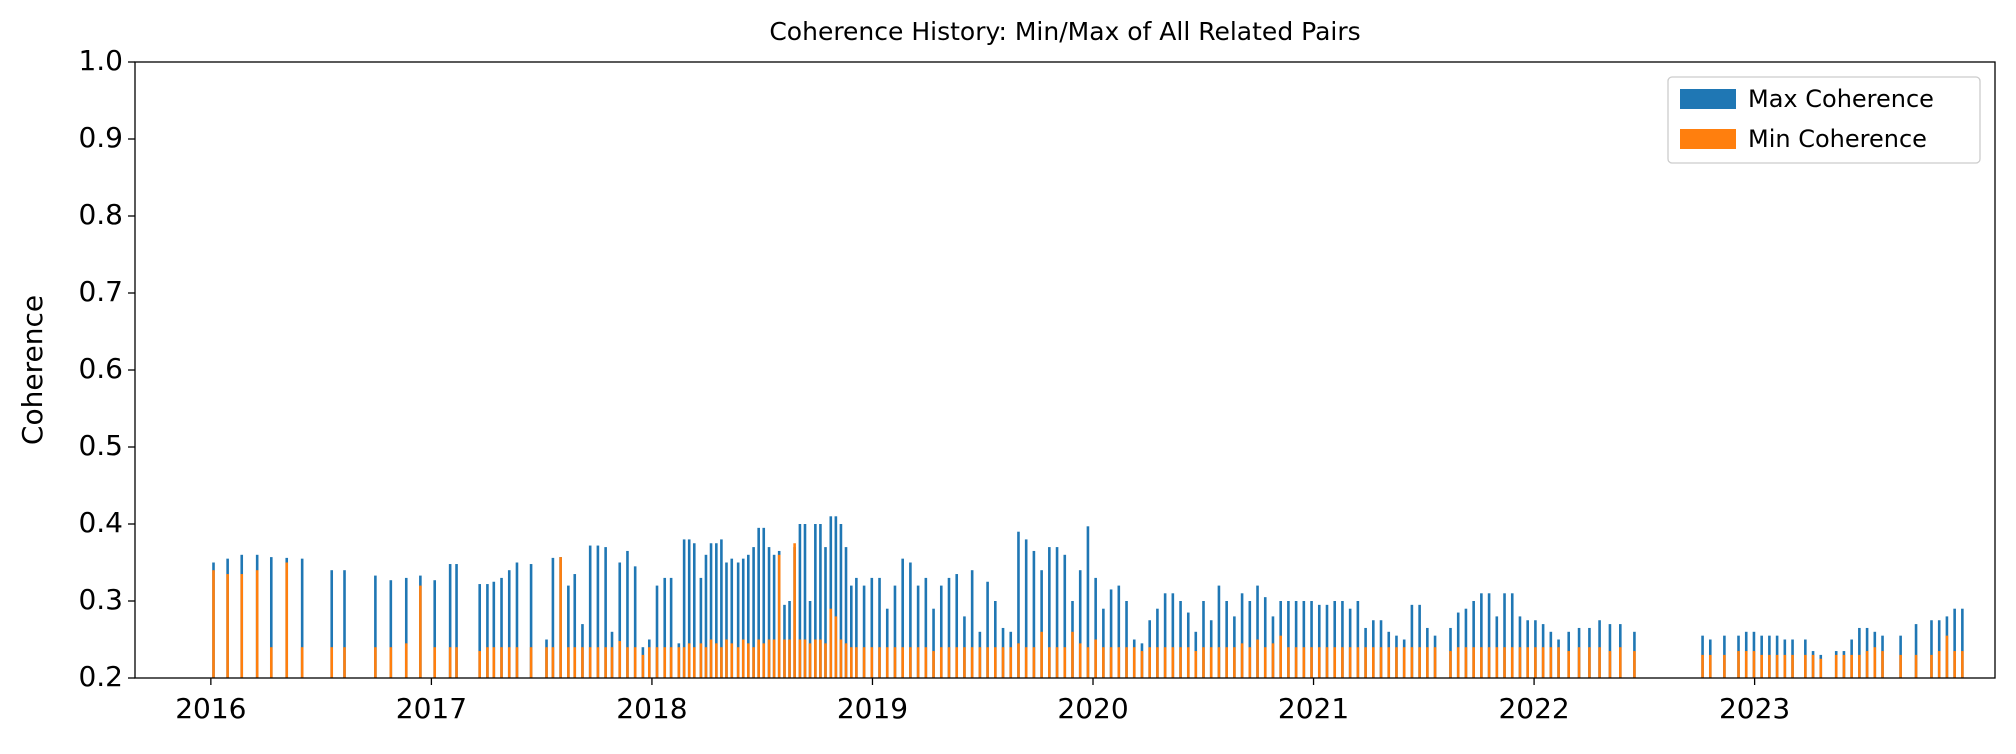 The image size is (2016, 754). Describe the element at coordinates (32, 370) in the screenshot. I see `y-axis-label: Coherence` at that location.